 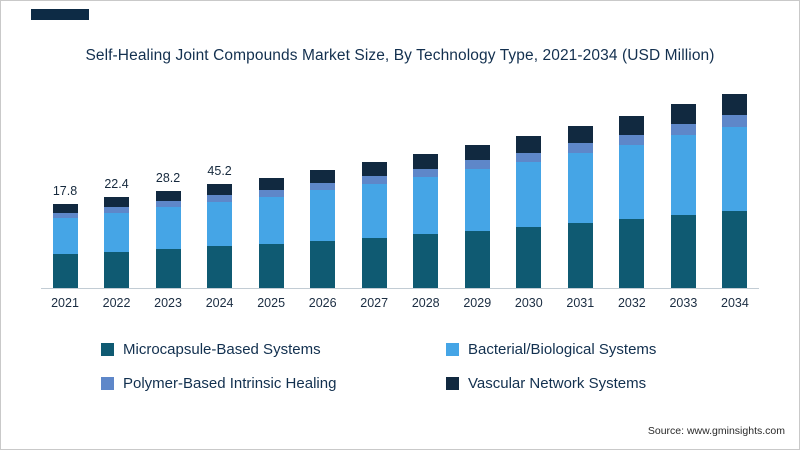 I want to click on bar-2029, so click(x=477, y=216).